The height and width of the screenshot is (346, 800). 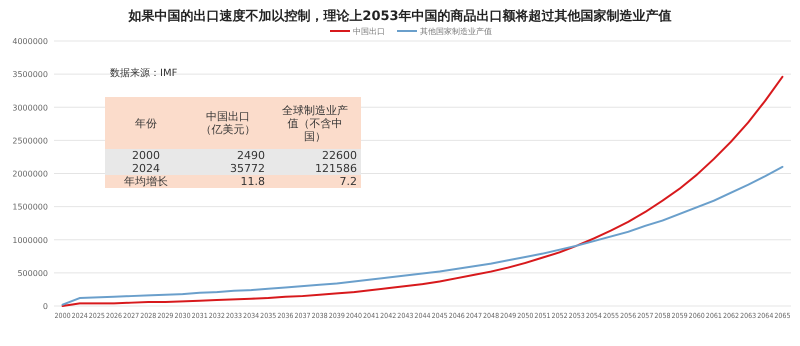 What do you see at coordinates (146, 168) in the screenshot?
I see `picture-table: 2024` at bounding box center [146, 168].